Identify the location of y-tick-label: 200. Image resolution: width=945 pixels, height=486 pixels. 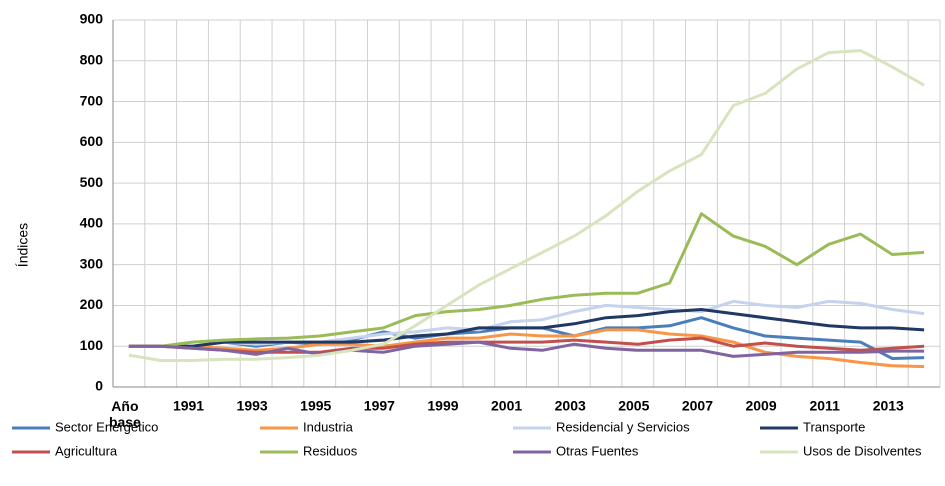
(92, 304).